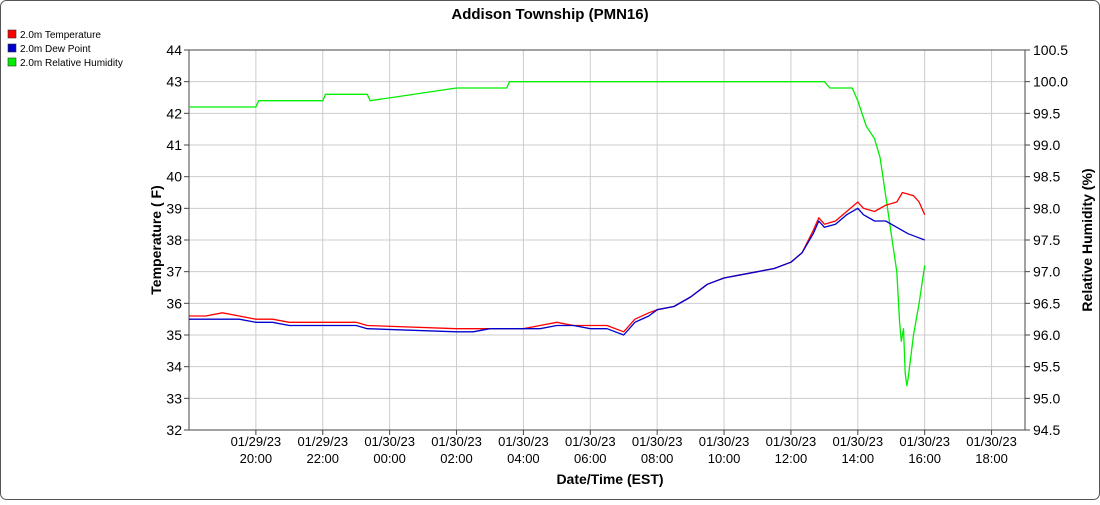 The image size is (1100, 505). What do you see at coordinates (1087, 239) in the screenshot?
I see `y-axis-right-label: Relative Humidity (%)` at bounding box center [1087, 239].